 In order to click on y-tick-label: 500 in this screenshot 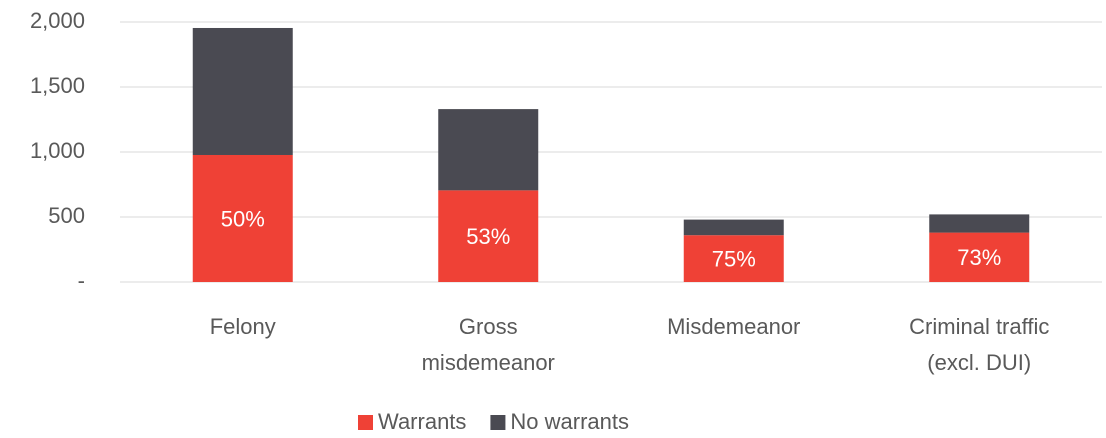, I will do `click(66, 215)`.